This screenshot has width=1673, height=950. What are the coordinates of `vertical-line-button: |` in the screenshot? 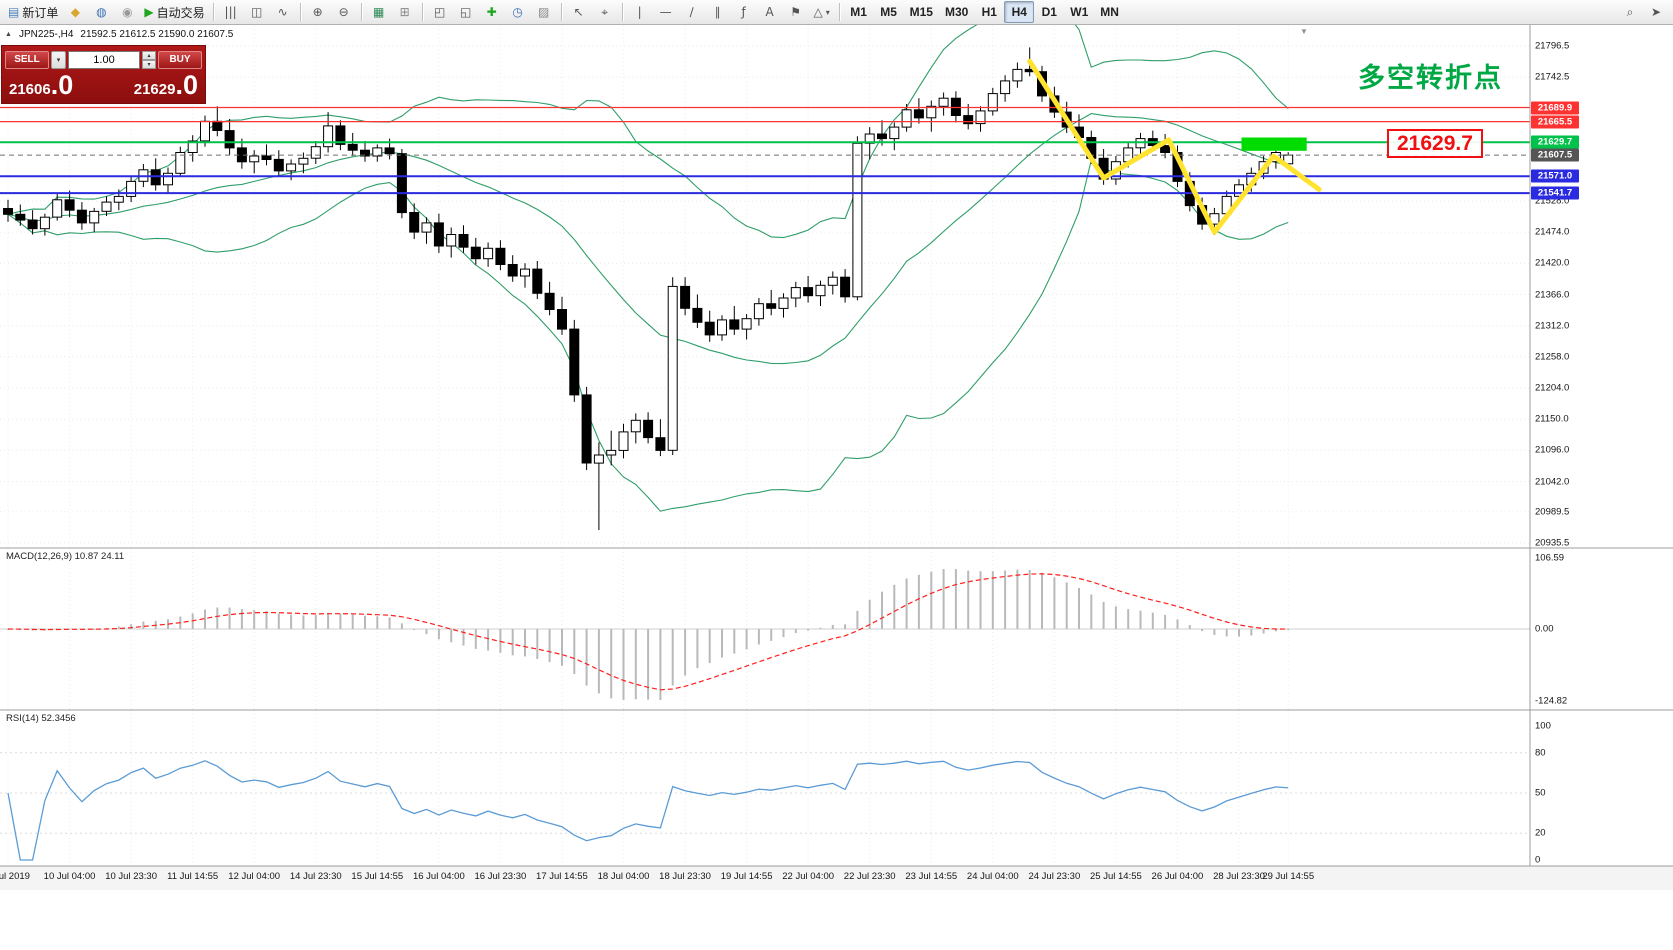 It's located at (640, 12).